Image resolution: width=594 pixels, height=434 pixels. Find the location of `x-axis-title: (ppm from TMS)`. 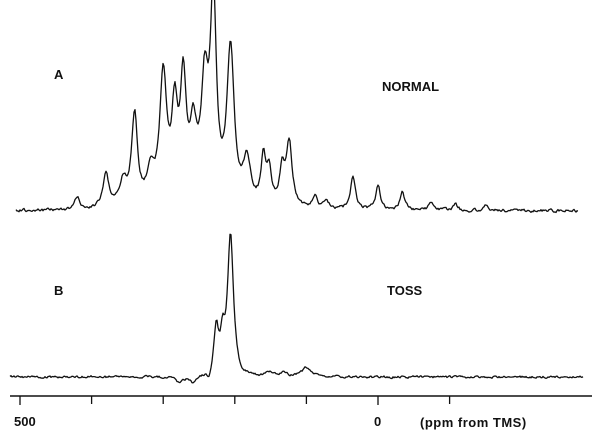

x-axis-title: (ppm from TMS) is located at coordinates (473, 422).